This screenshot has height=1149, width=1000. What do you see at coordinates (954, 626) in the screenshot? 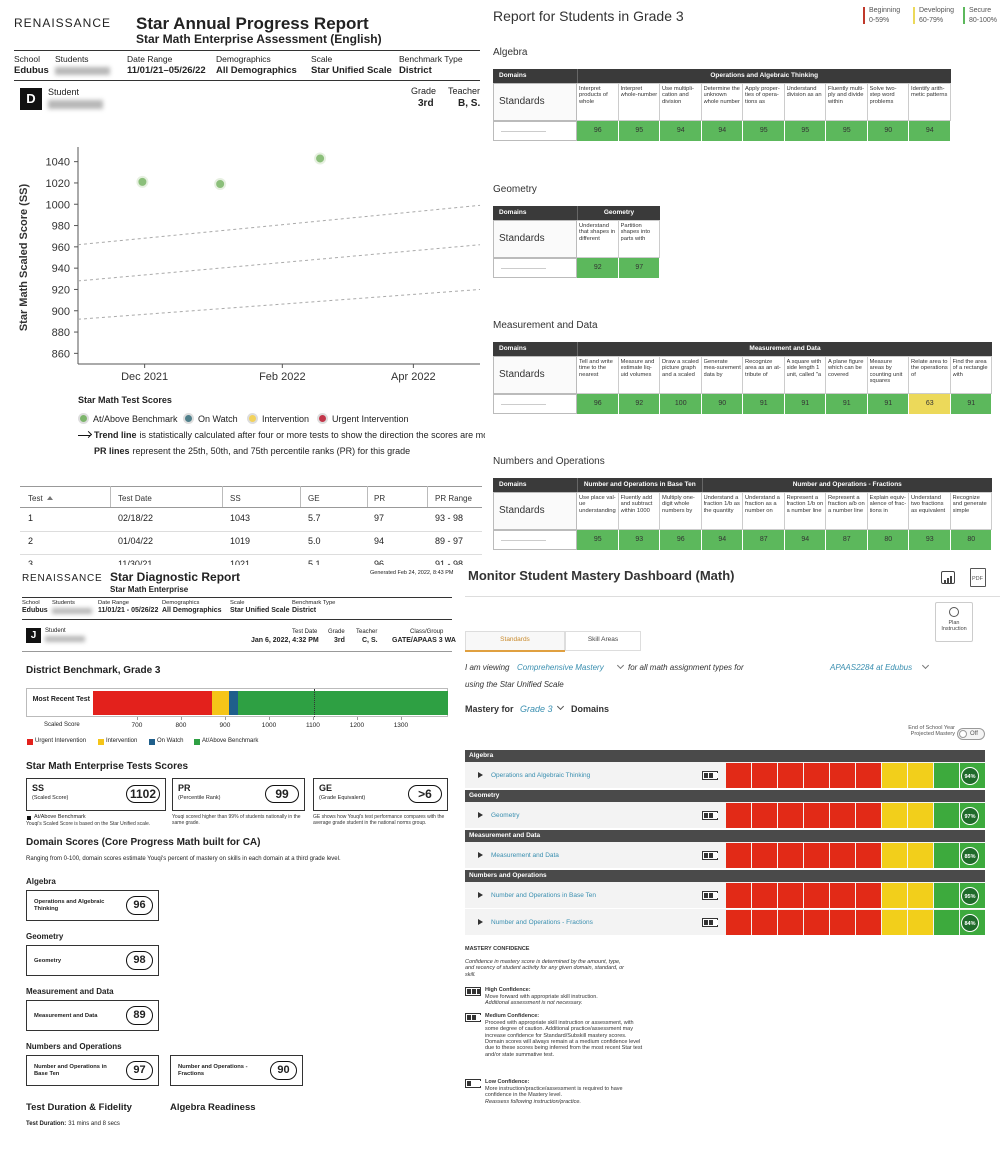
I see `plan-label: Plan Instruction` at bounding box center [954, 626].